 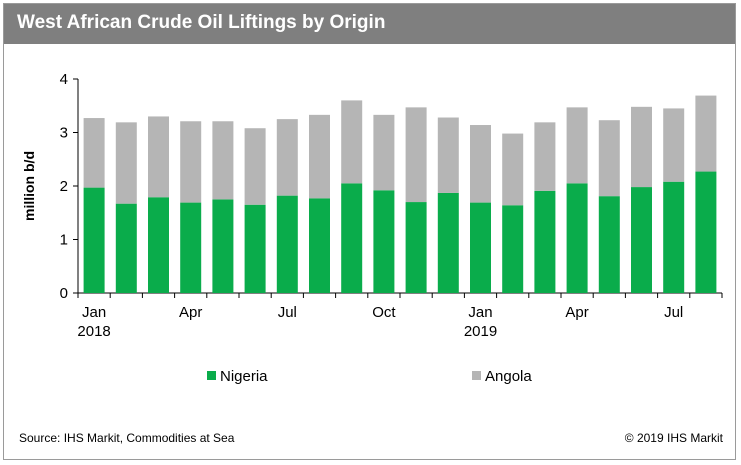 I want to click on x-tick-label: Oct, so click(x=384, y=312).